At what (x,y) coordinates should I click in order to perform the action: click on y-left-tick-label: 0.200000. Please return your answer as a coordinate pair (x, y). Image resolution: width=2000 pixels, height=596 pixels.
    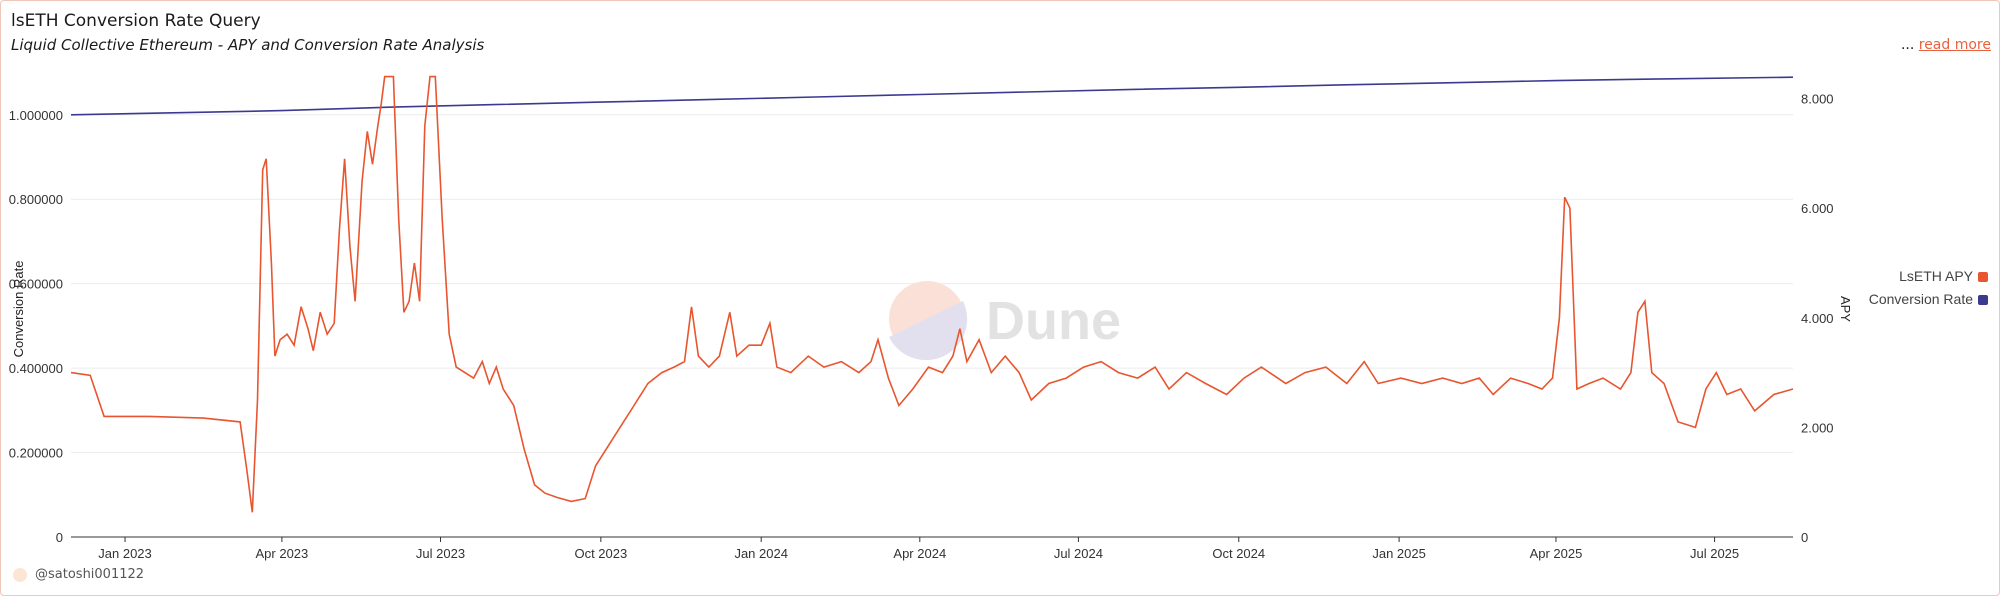
    Looking at the image, I should click on (36, 453).